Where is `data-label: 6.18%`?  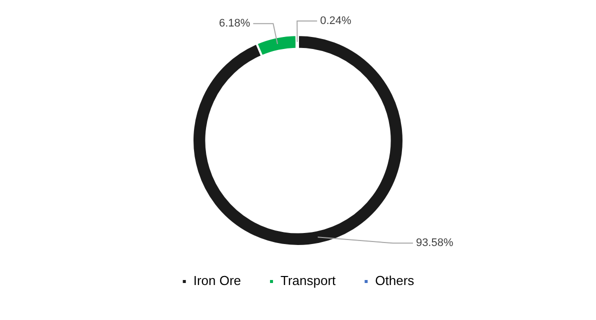 data-label: 6.18% is located at coordinates (234, 24).